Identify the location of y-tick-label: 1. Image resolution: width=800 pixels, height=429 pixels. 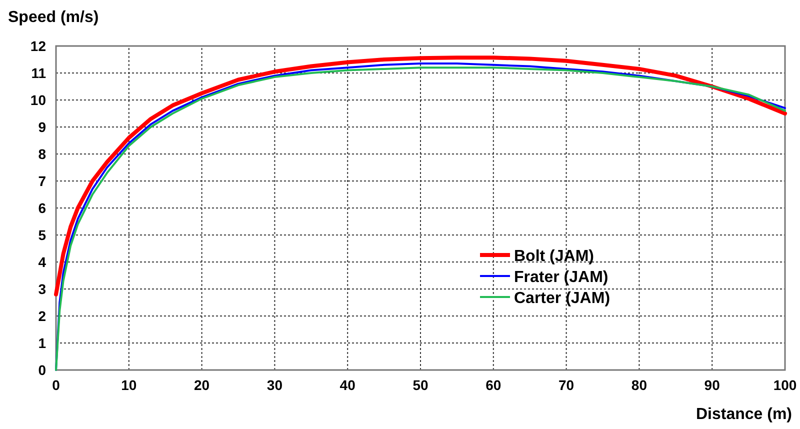
(42, 343).